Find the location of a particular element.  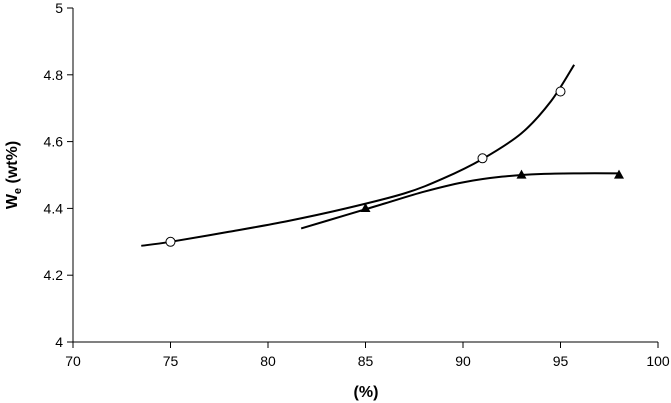

y-axis-title: We (wt%) is located at coordinates (14, 175).